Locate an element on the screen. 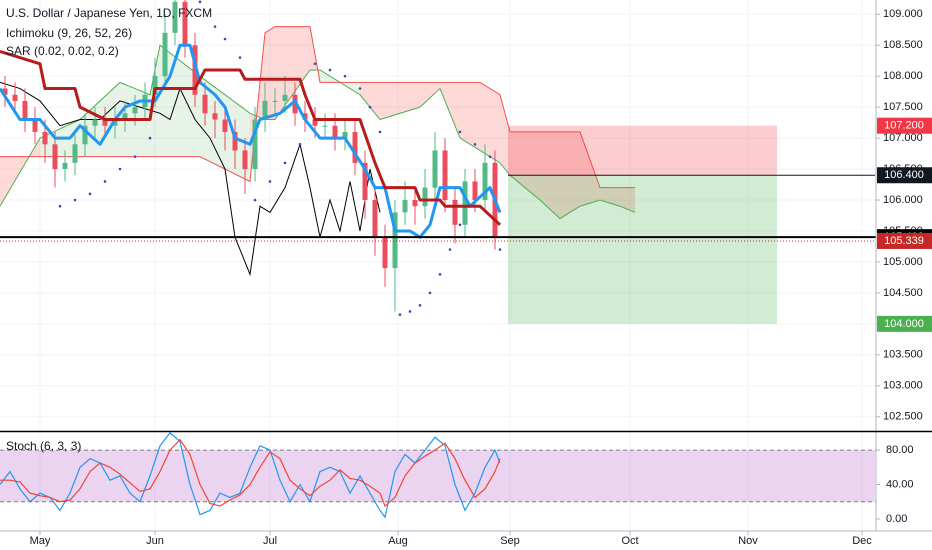 Image resolution: width=932 pixels, height=550 pixels. stoch-band is located at coordinates (437, 476).